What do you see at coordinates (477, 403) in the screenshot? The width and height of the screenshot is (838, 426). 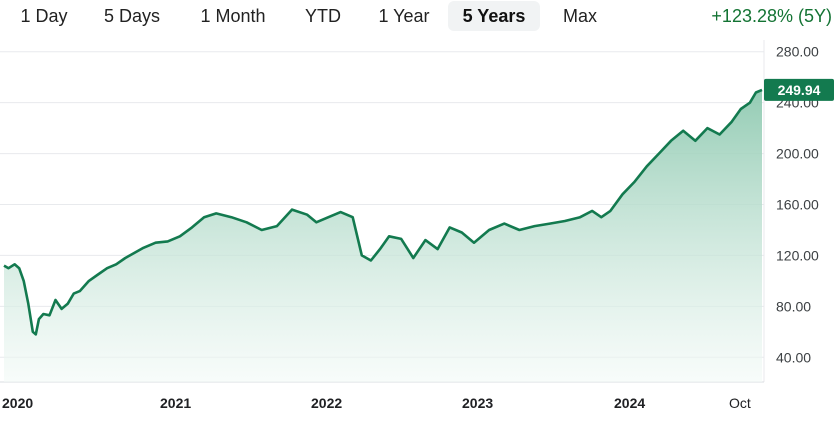 I see `x-tick-label: 2023` at bounding box center [477, 403].